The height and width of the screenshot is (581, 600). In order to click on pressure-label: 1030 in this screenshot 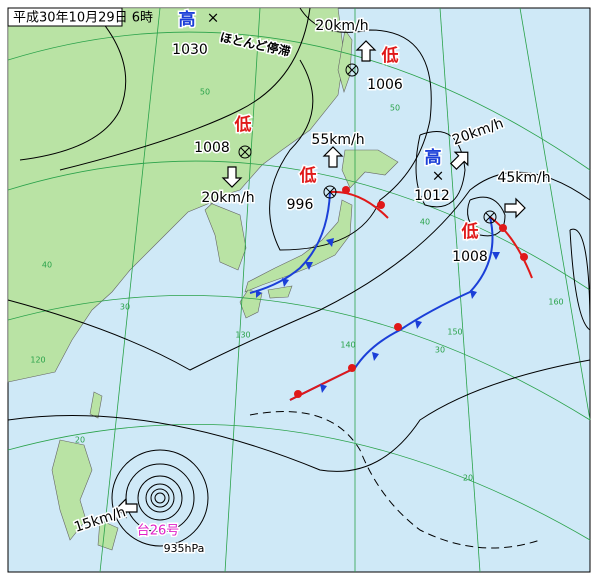, I will do `click(190, 50)`.